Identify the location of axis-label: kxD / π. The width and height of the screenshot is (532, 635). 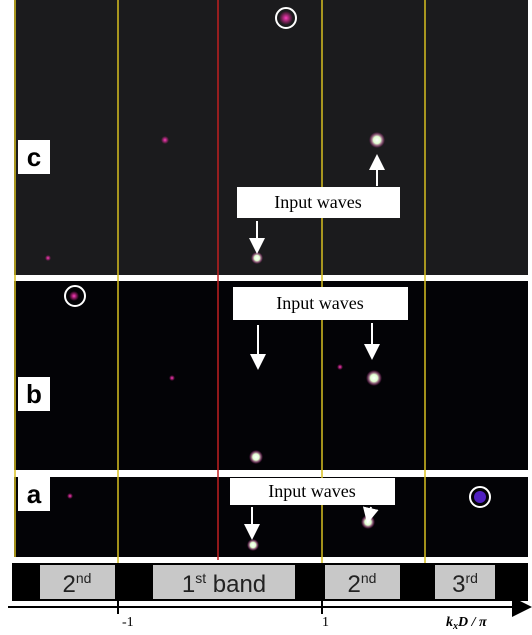
(466, 623).